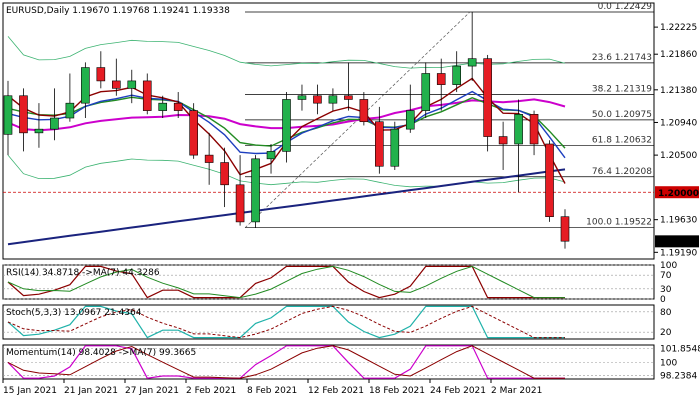  Describe the element at coordinates (666, 333) in the screenshot. I see `sub-tick-label: 20` at that location.